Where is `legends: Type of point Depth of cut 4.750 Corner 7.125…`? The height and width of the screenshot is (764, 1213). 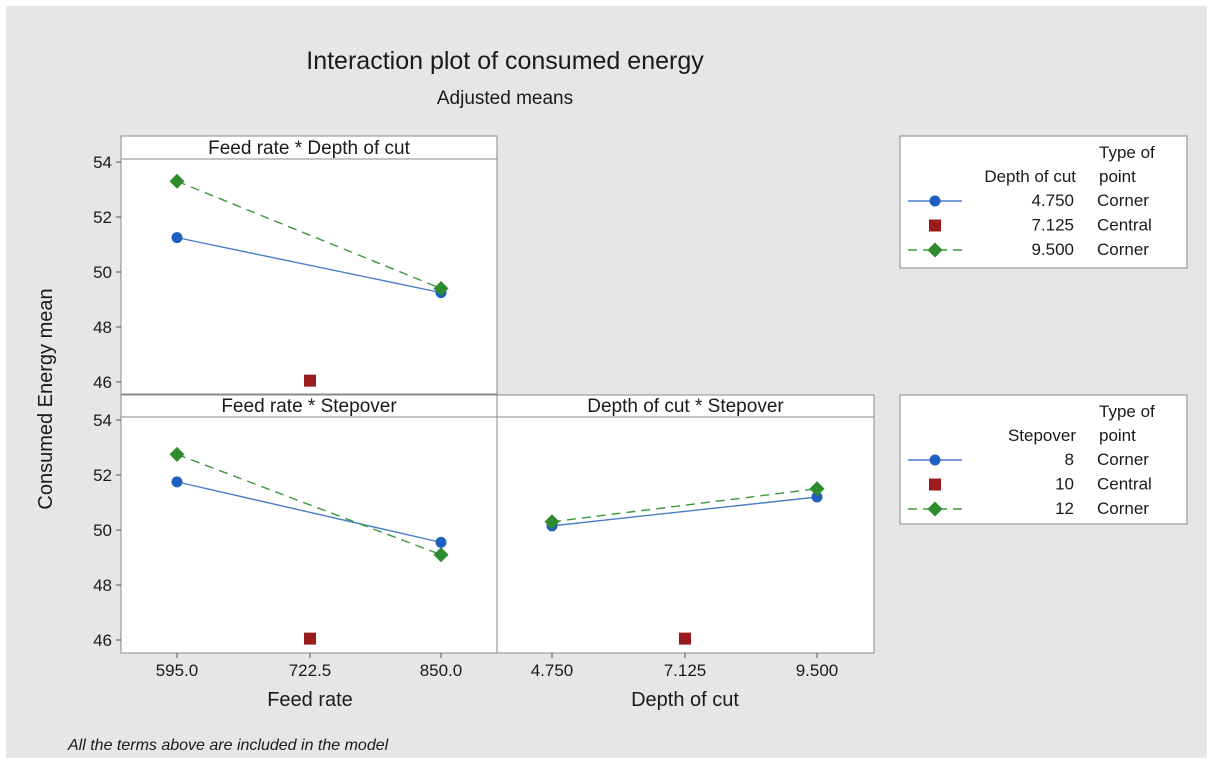 legends: Type of point Depth of cut 4.750 Corner 7.125… is located at coordinates (1043, 330).